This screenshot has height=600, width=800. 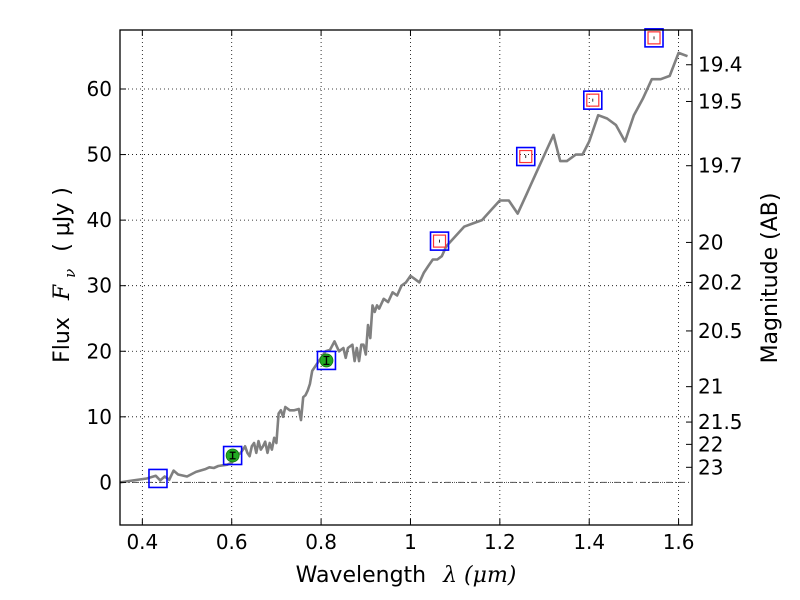 What do you see at coordinates (105, 482) in the screenshot?
I see `y-tick-label: 0` at bounding box center [105, 482].